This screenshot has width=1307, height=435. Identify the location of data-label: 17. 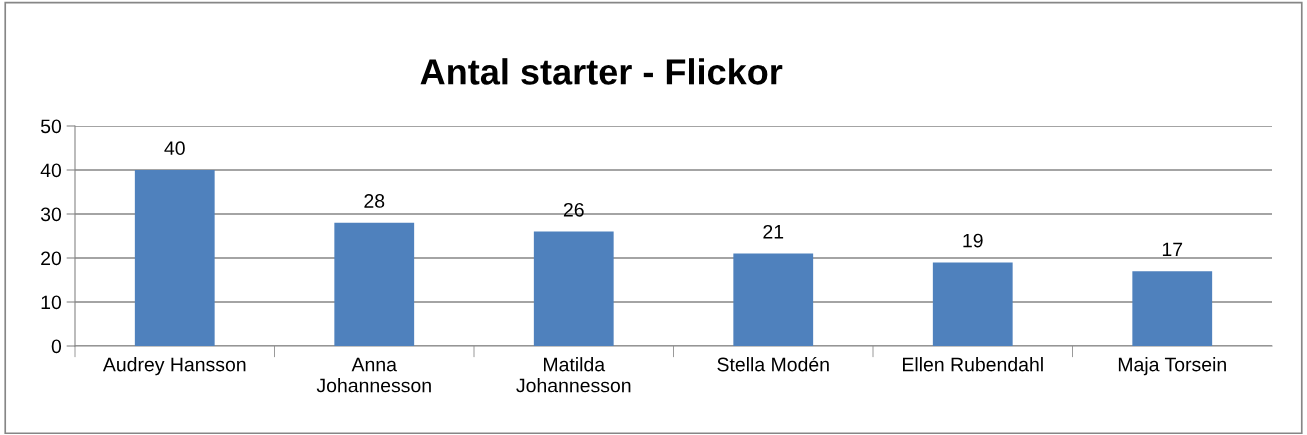
(1172, 249).